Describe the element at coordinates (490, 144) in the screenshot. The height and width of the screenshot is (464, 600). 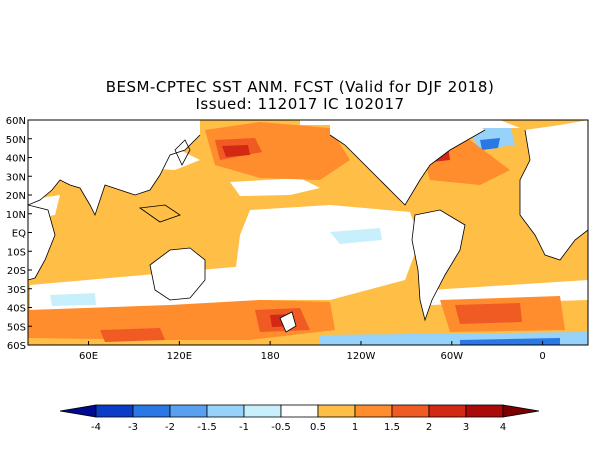
I see `labrador-sea-cold-core` at that location.